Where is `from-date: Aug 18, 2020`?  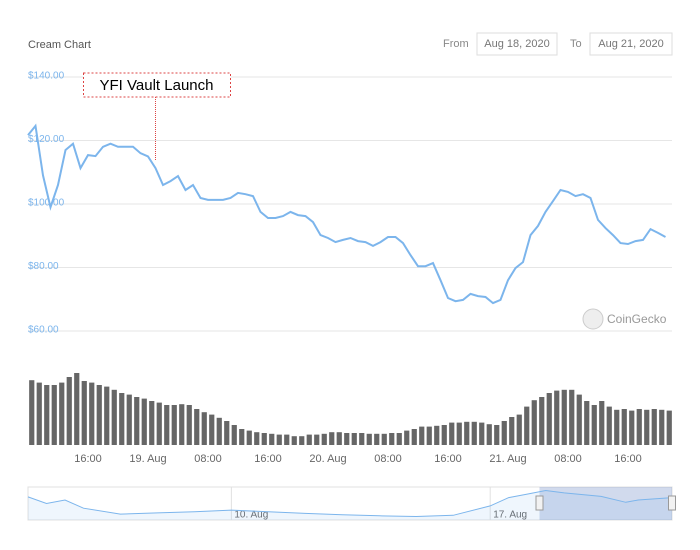 from-date: Aug 18, 2020 is located at coordinates (516, 44).